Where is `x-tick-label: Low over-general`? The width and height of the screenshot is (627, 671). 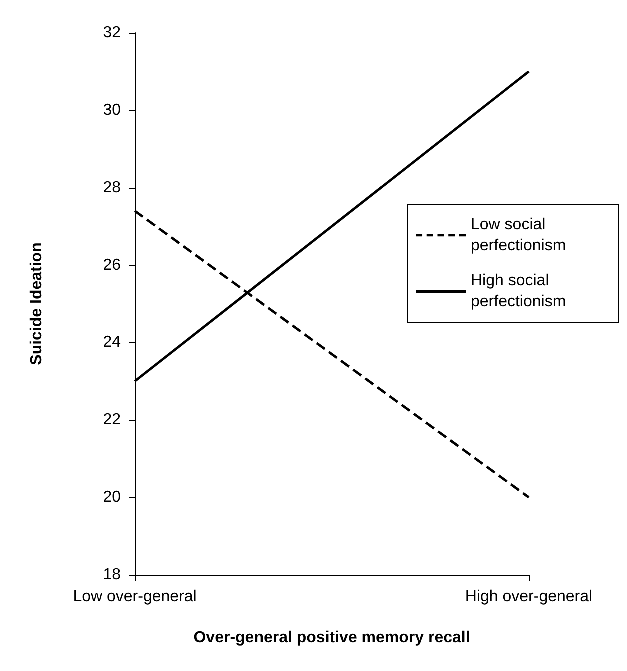 x-tick-label: Low over-general is located at coordinates (135, 597).